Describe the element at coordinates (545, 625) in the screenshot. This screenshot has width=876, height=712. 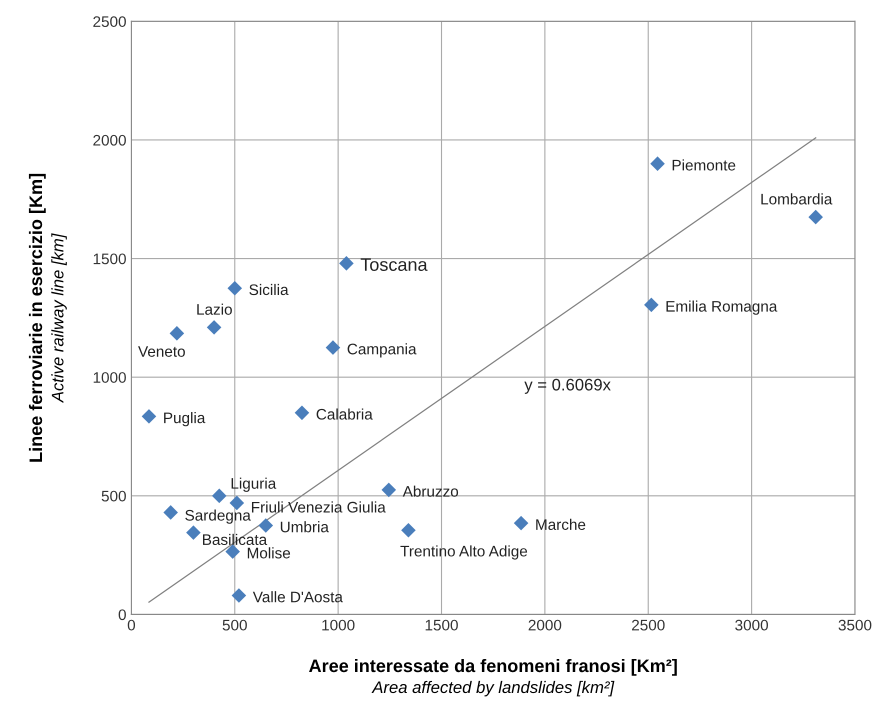
I see `x-tick-label: 2000` at that location.